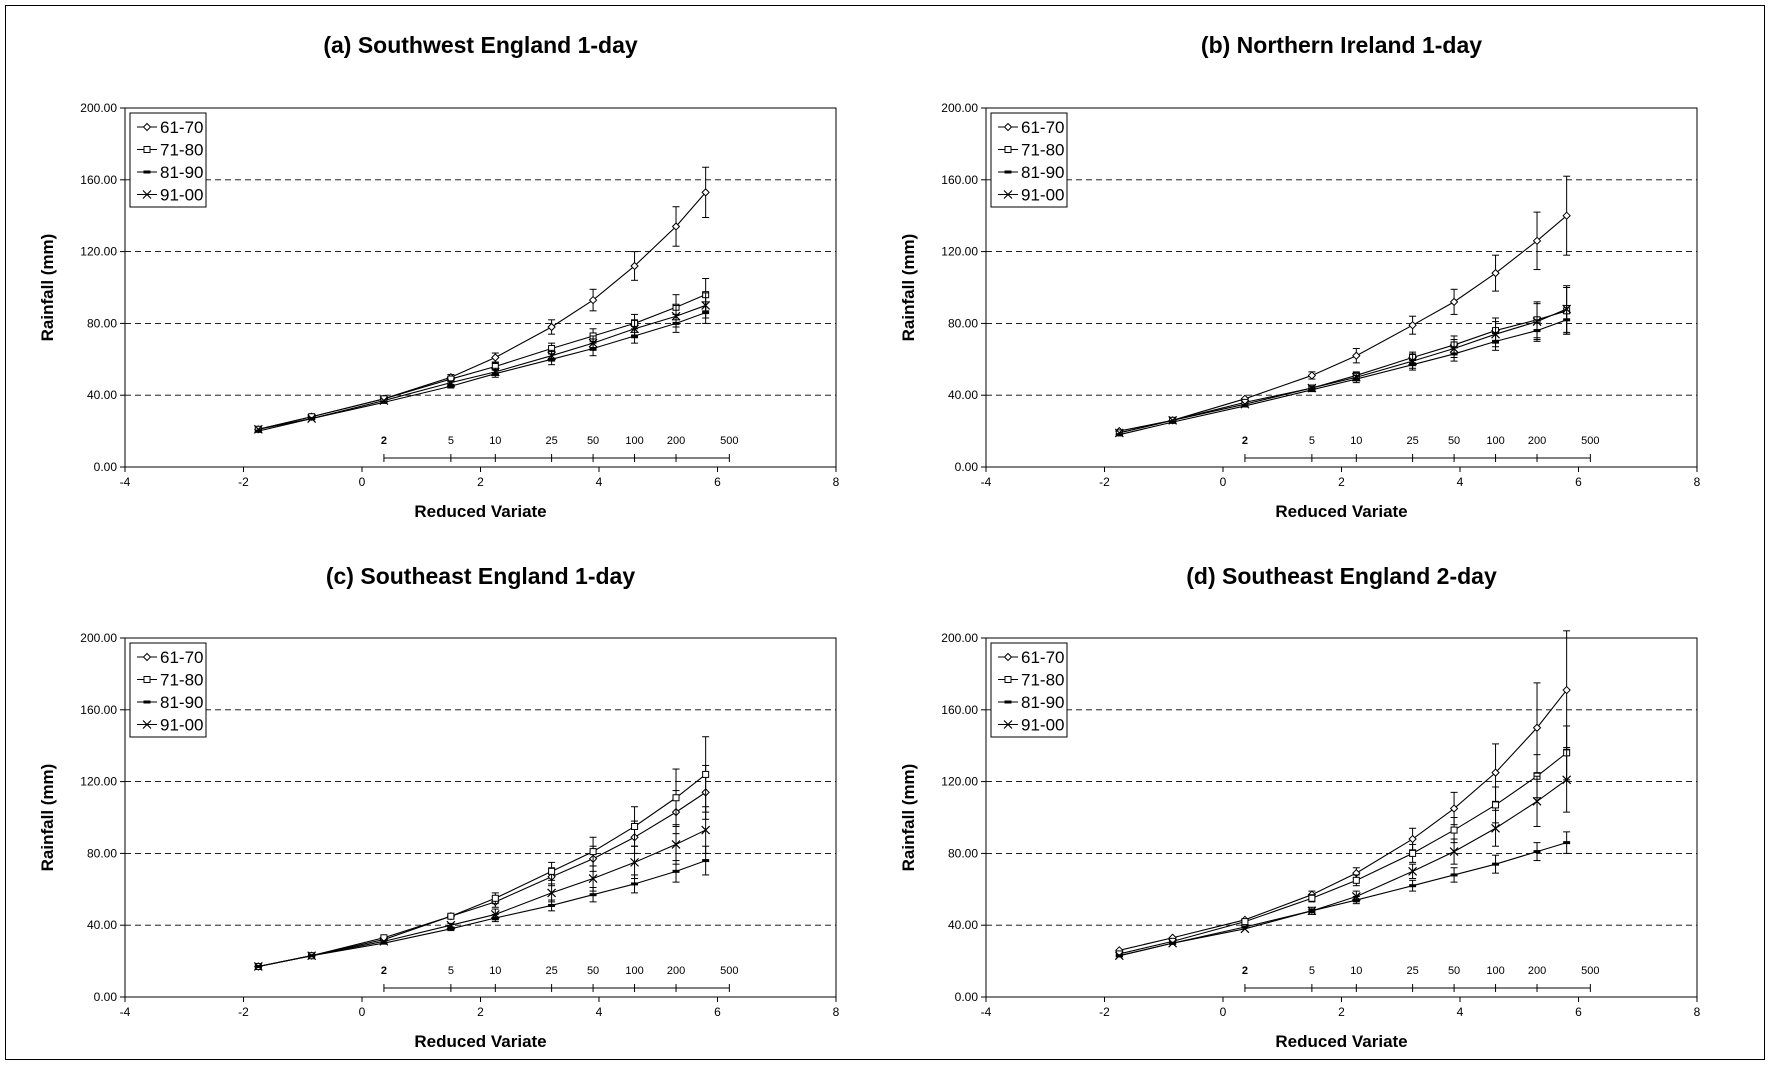  What do you see at coordinates (1454, 971) in the screenshot?
I see `return-period-label: 50` at bounding box center [1454, 971].